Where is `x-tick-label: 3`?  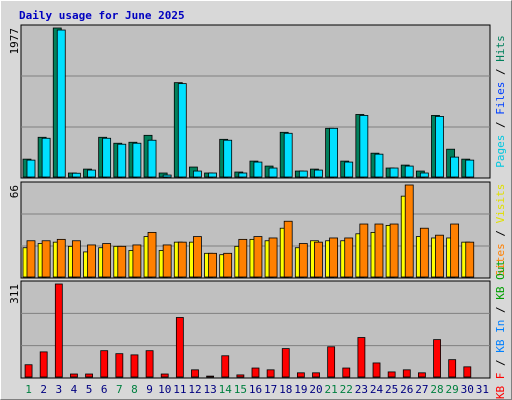
x-tick-label: 3 is located at coordinates (59, 389).